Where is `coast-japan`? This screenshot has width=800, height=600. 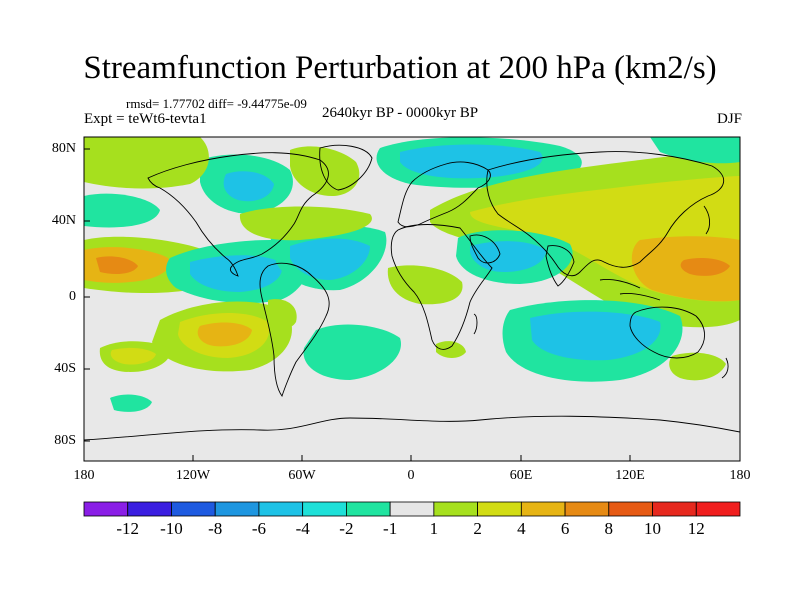
coast-japan is located at coordinates (707, 220).